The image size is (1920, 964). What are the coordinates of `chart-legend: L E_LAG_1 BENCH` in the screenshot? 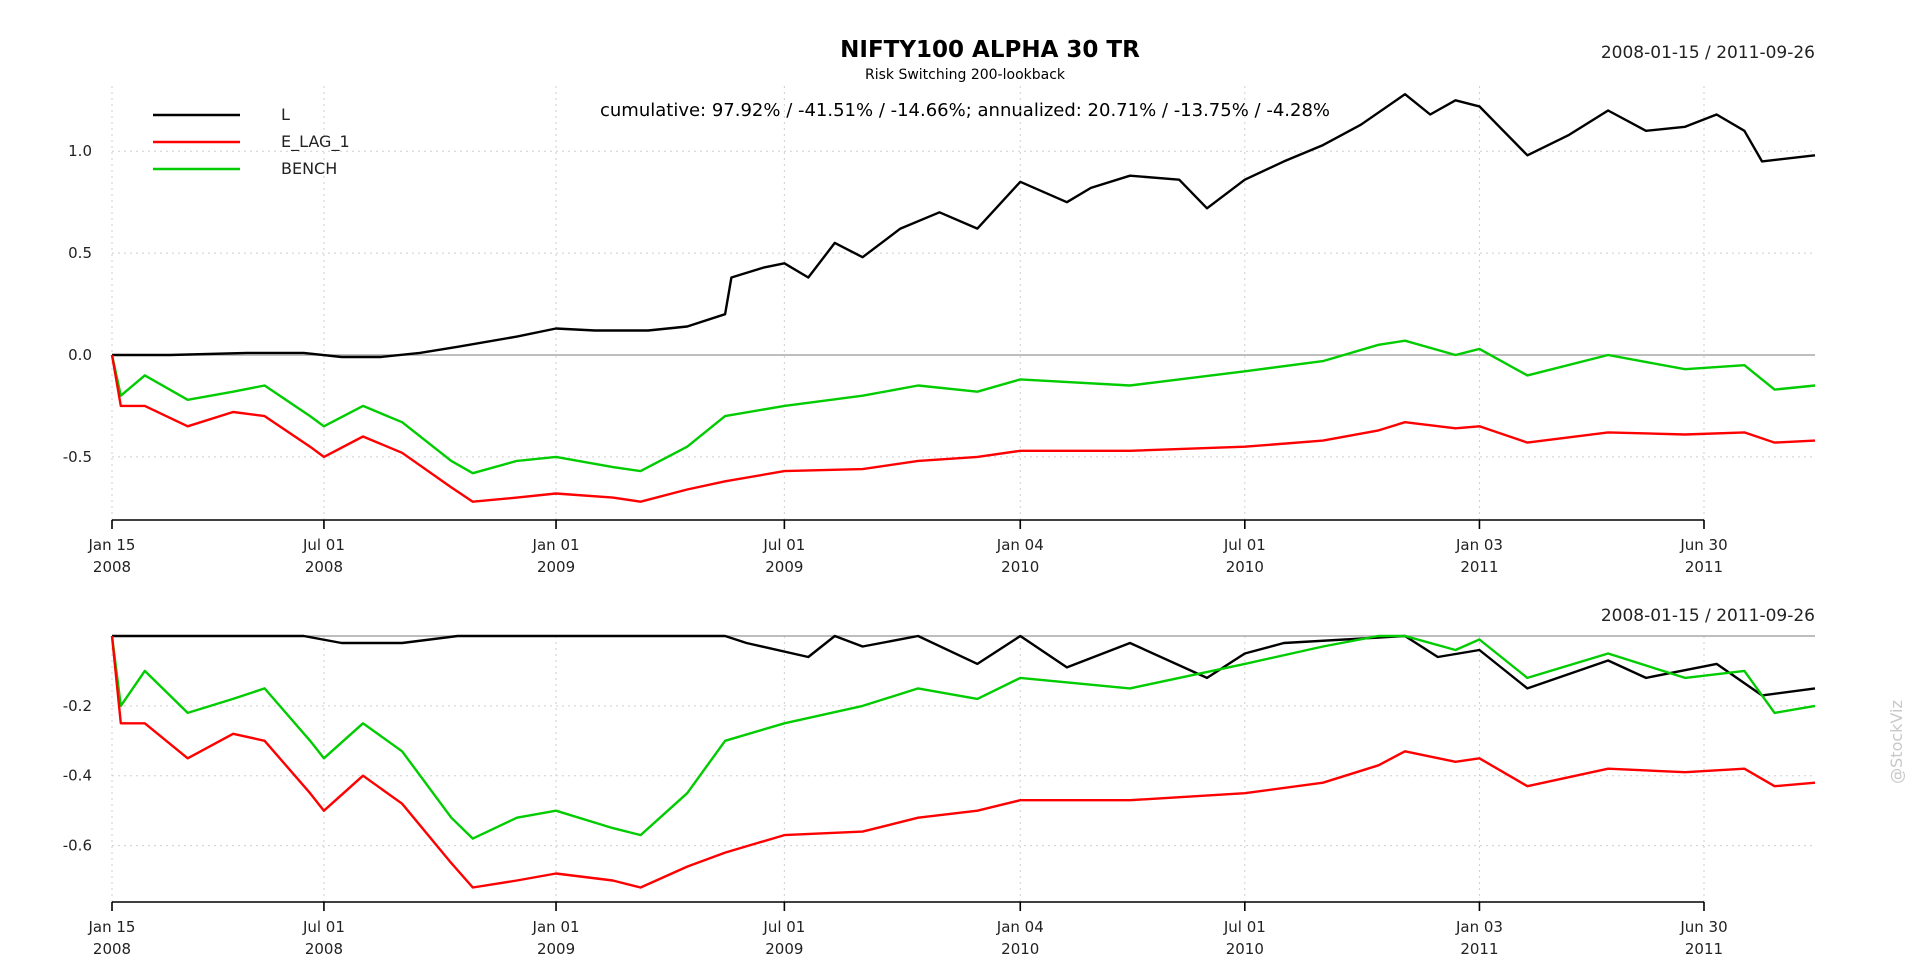 It's located at (251, 141).